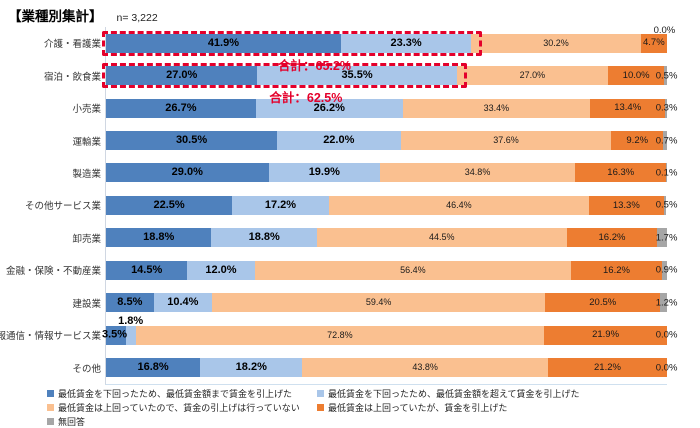 The height and width of the screenshot is (428, 700). I want to click on value-label: 16.3%, so click(621, 173).